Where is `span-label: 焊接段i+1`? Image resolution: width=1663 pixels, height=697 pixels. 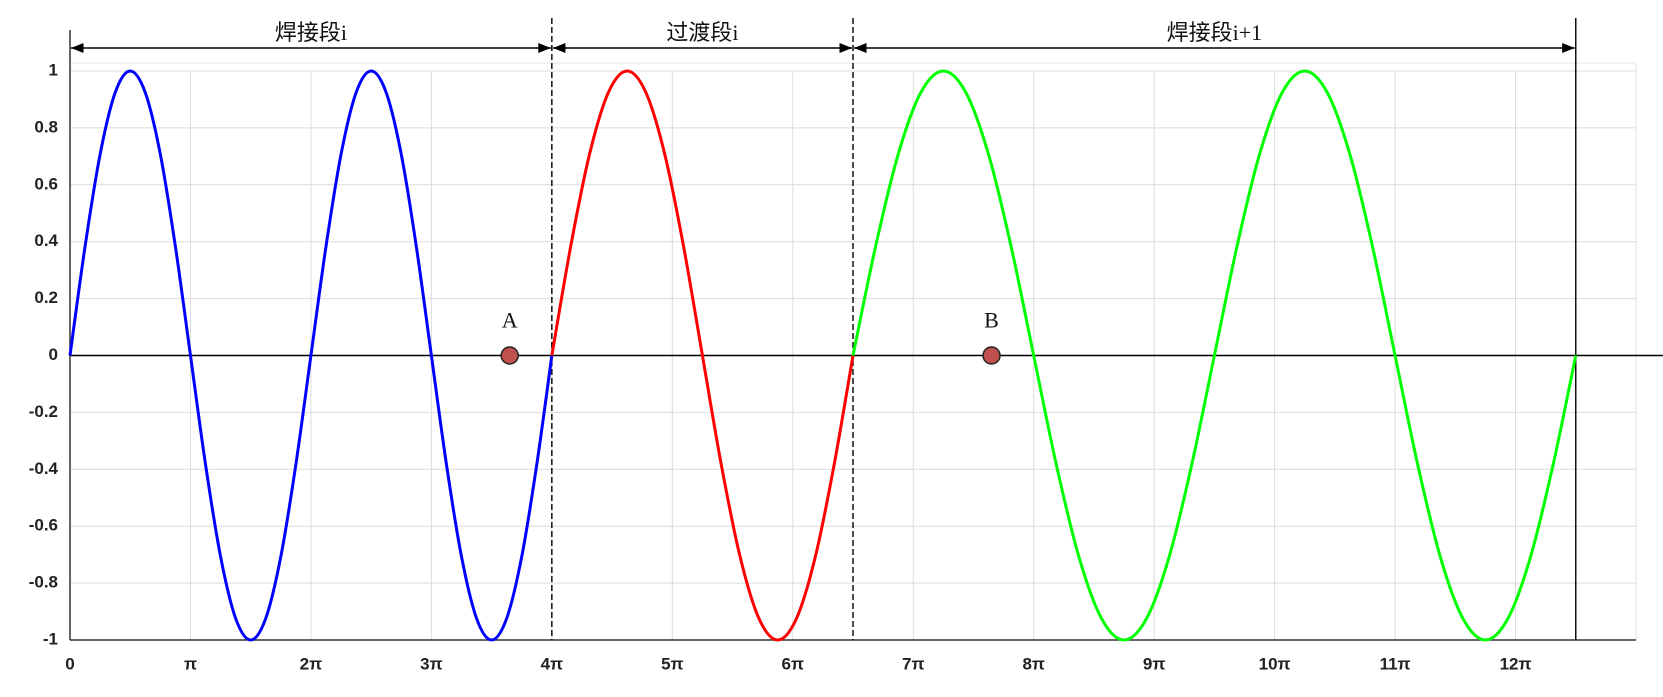 span-label: 焊接段i+1 is located at coordinates (1215, 32).